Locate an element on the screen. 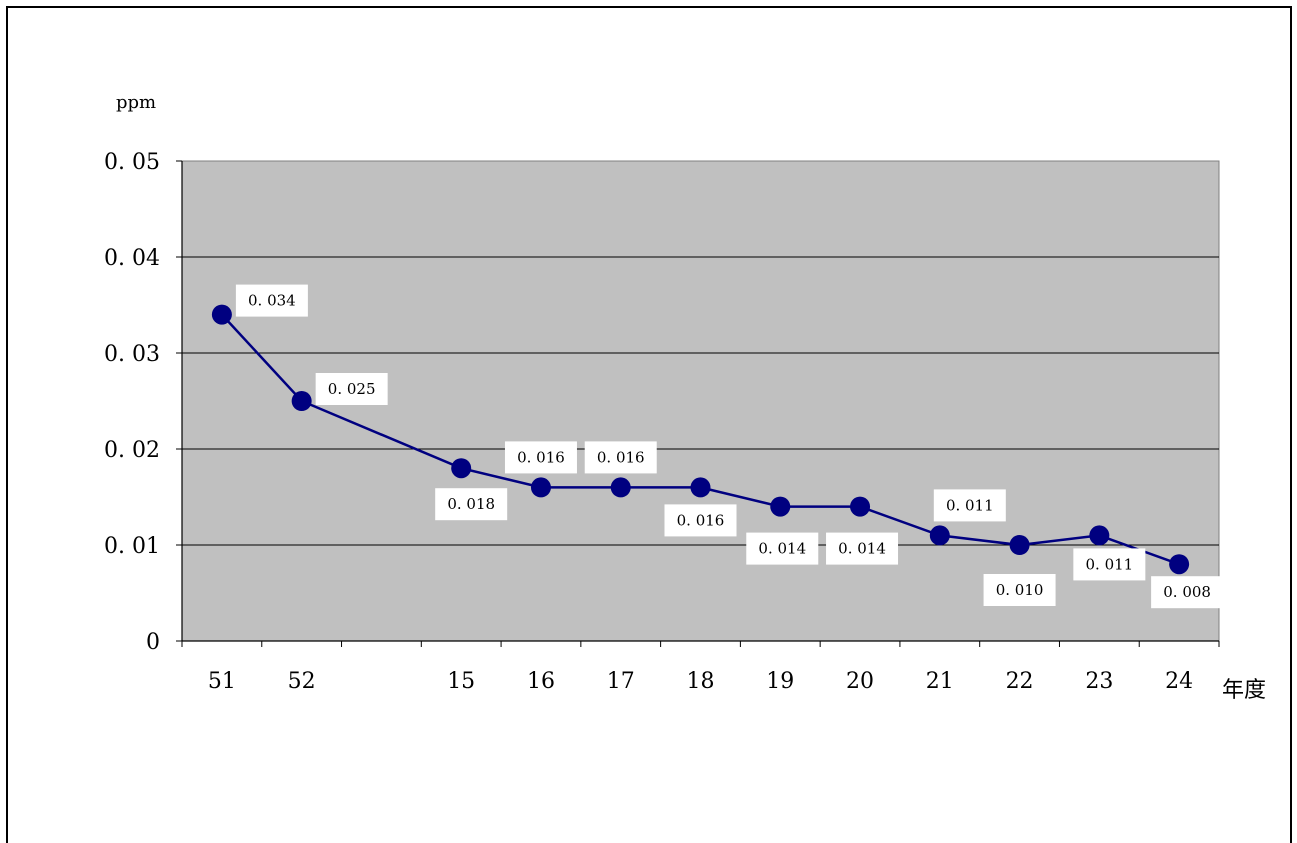  x-tick-label: 15 is located at coordinates (461, 681).